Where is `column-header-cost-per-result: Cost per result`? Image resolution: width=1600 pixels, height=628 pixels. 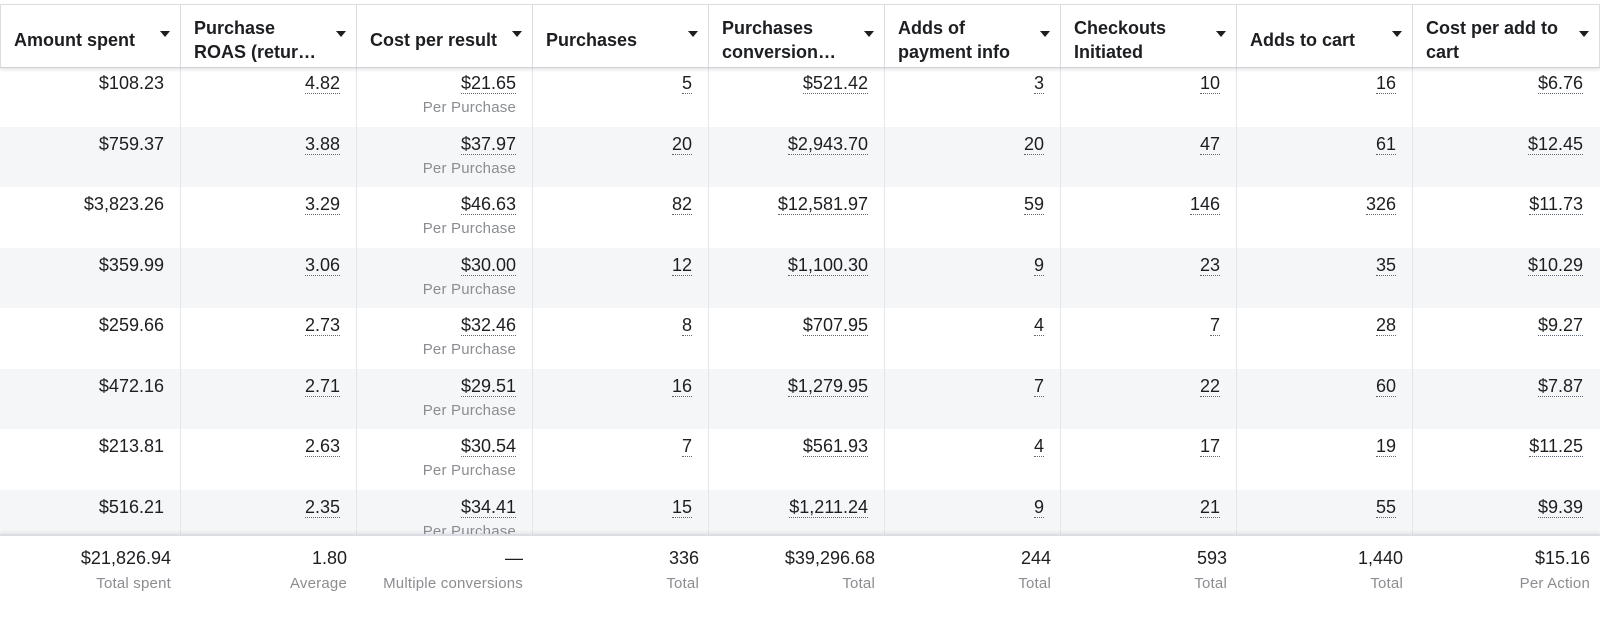
column-header-cost-per-result: Cost per result is located at coordinates (445, 36).